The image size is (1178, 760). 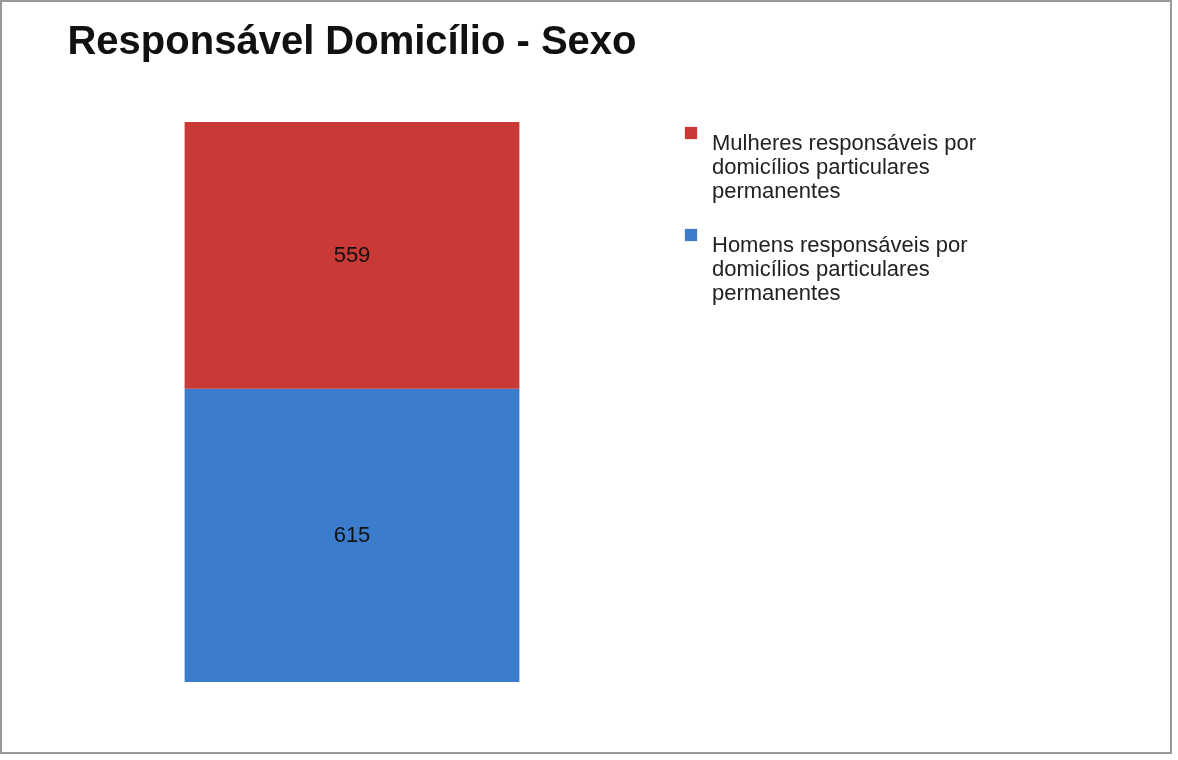 I want to click on data-label: 559, so click(x=352, y=255).